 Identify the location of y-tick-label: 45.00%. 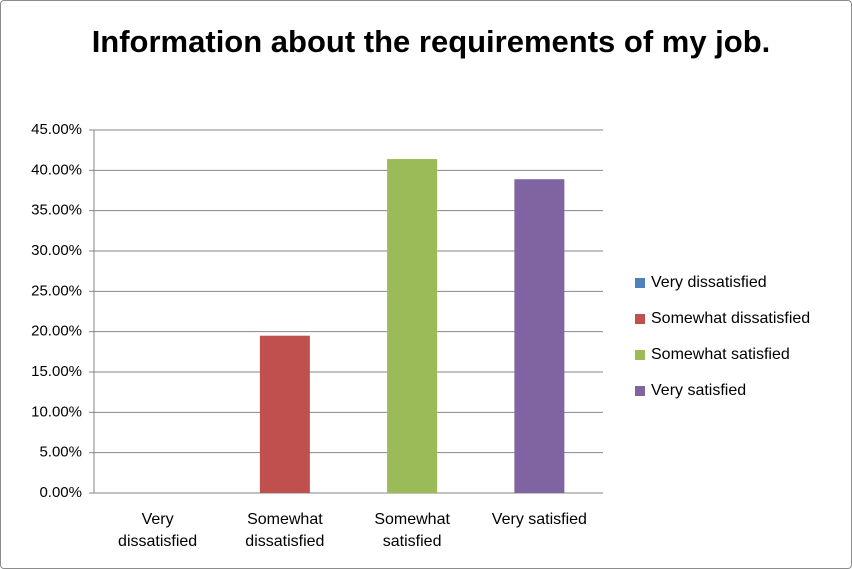
(56, 129).